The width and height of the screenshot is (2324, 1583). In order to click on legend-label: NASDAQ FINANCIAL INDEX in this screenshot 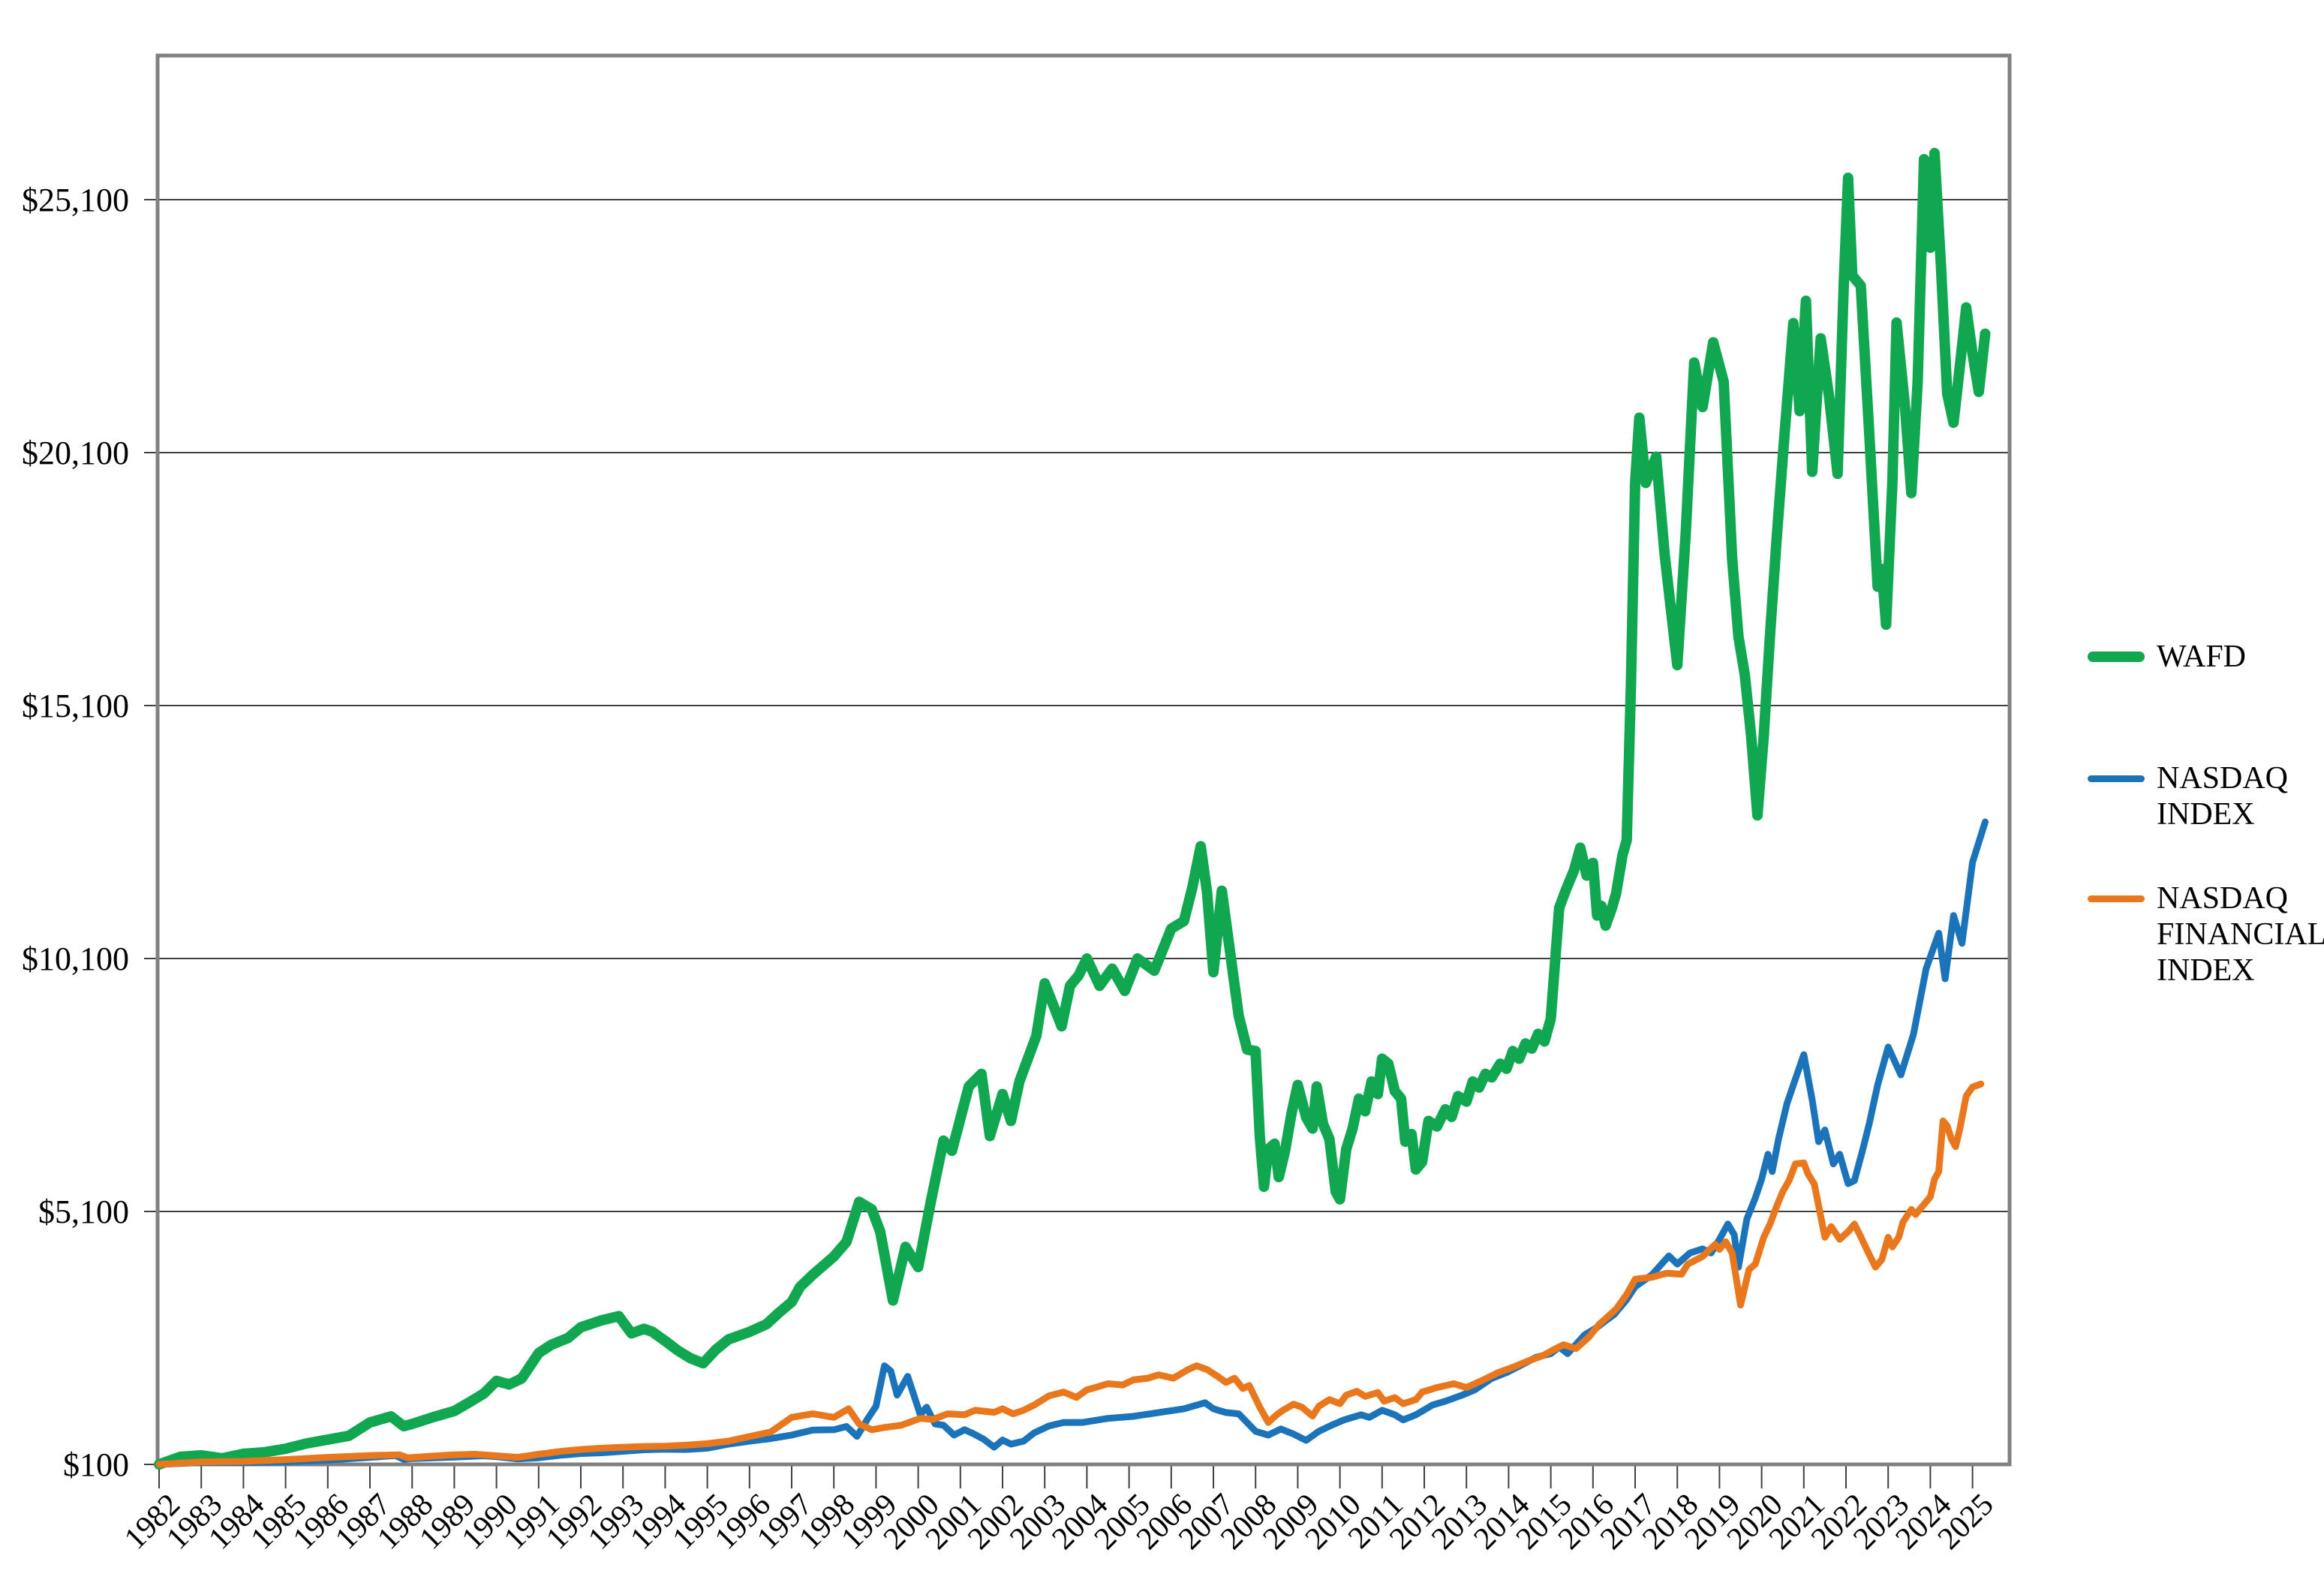, I will do `click(2240, 934)`.